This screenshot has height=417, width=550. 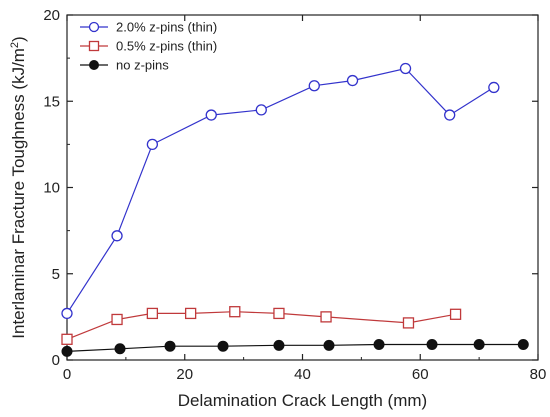 What do you see at coordinates (67, 374) in the screenshot?
I see `x-tick-label: 0` at bounding box center [67, 374].